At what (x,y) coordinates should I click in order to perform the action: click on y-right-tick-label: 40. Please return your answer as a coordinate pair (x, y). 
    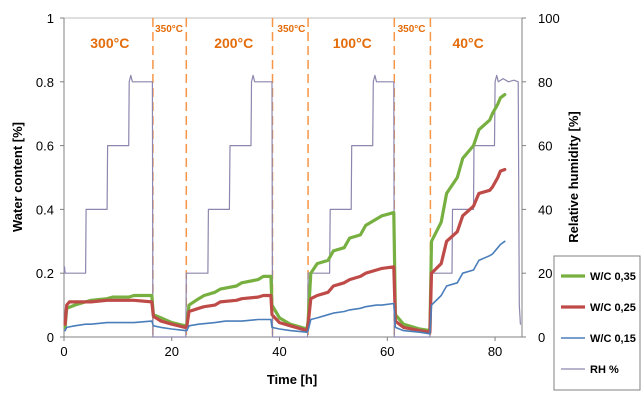
    Looking at the image, I should click on (545, 209).